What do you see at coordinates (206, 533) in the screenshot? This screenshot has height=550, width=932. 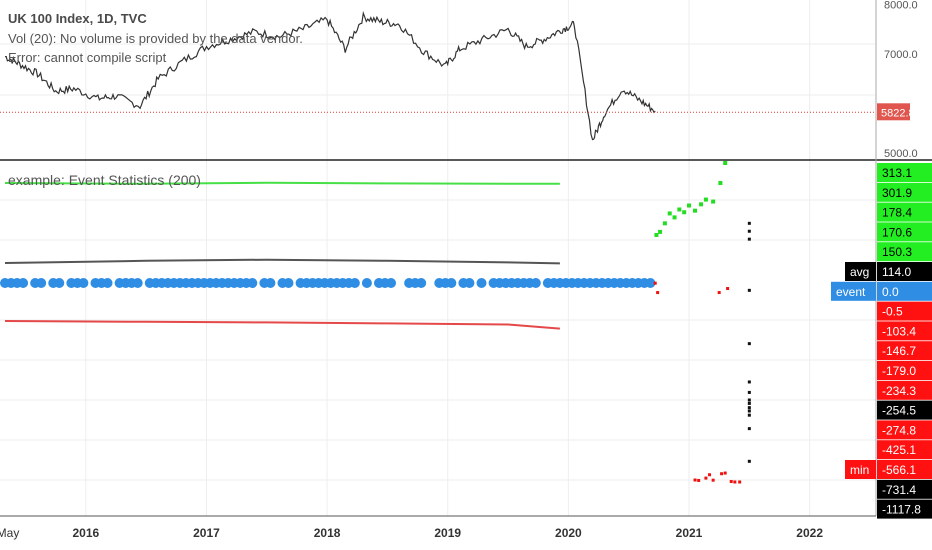 I see `x-tick-label: 2017` at bounding box center [206, 533].